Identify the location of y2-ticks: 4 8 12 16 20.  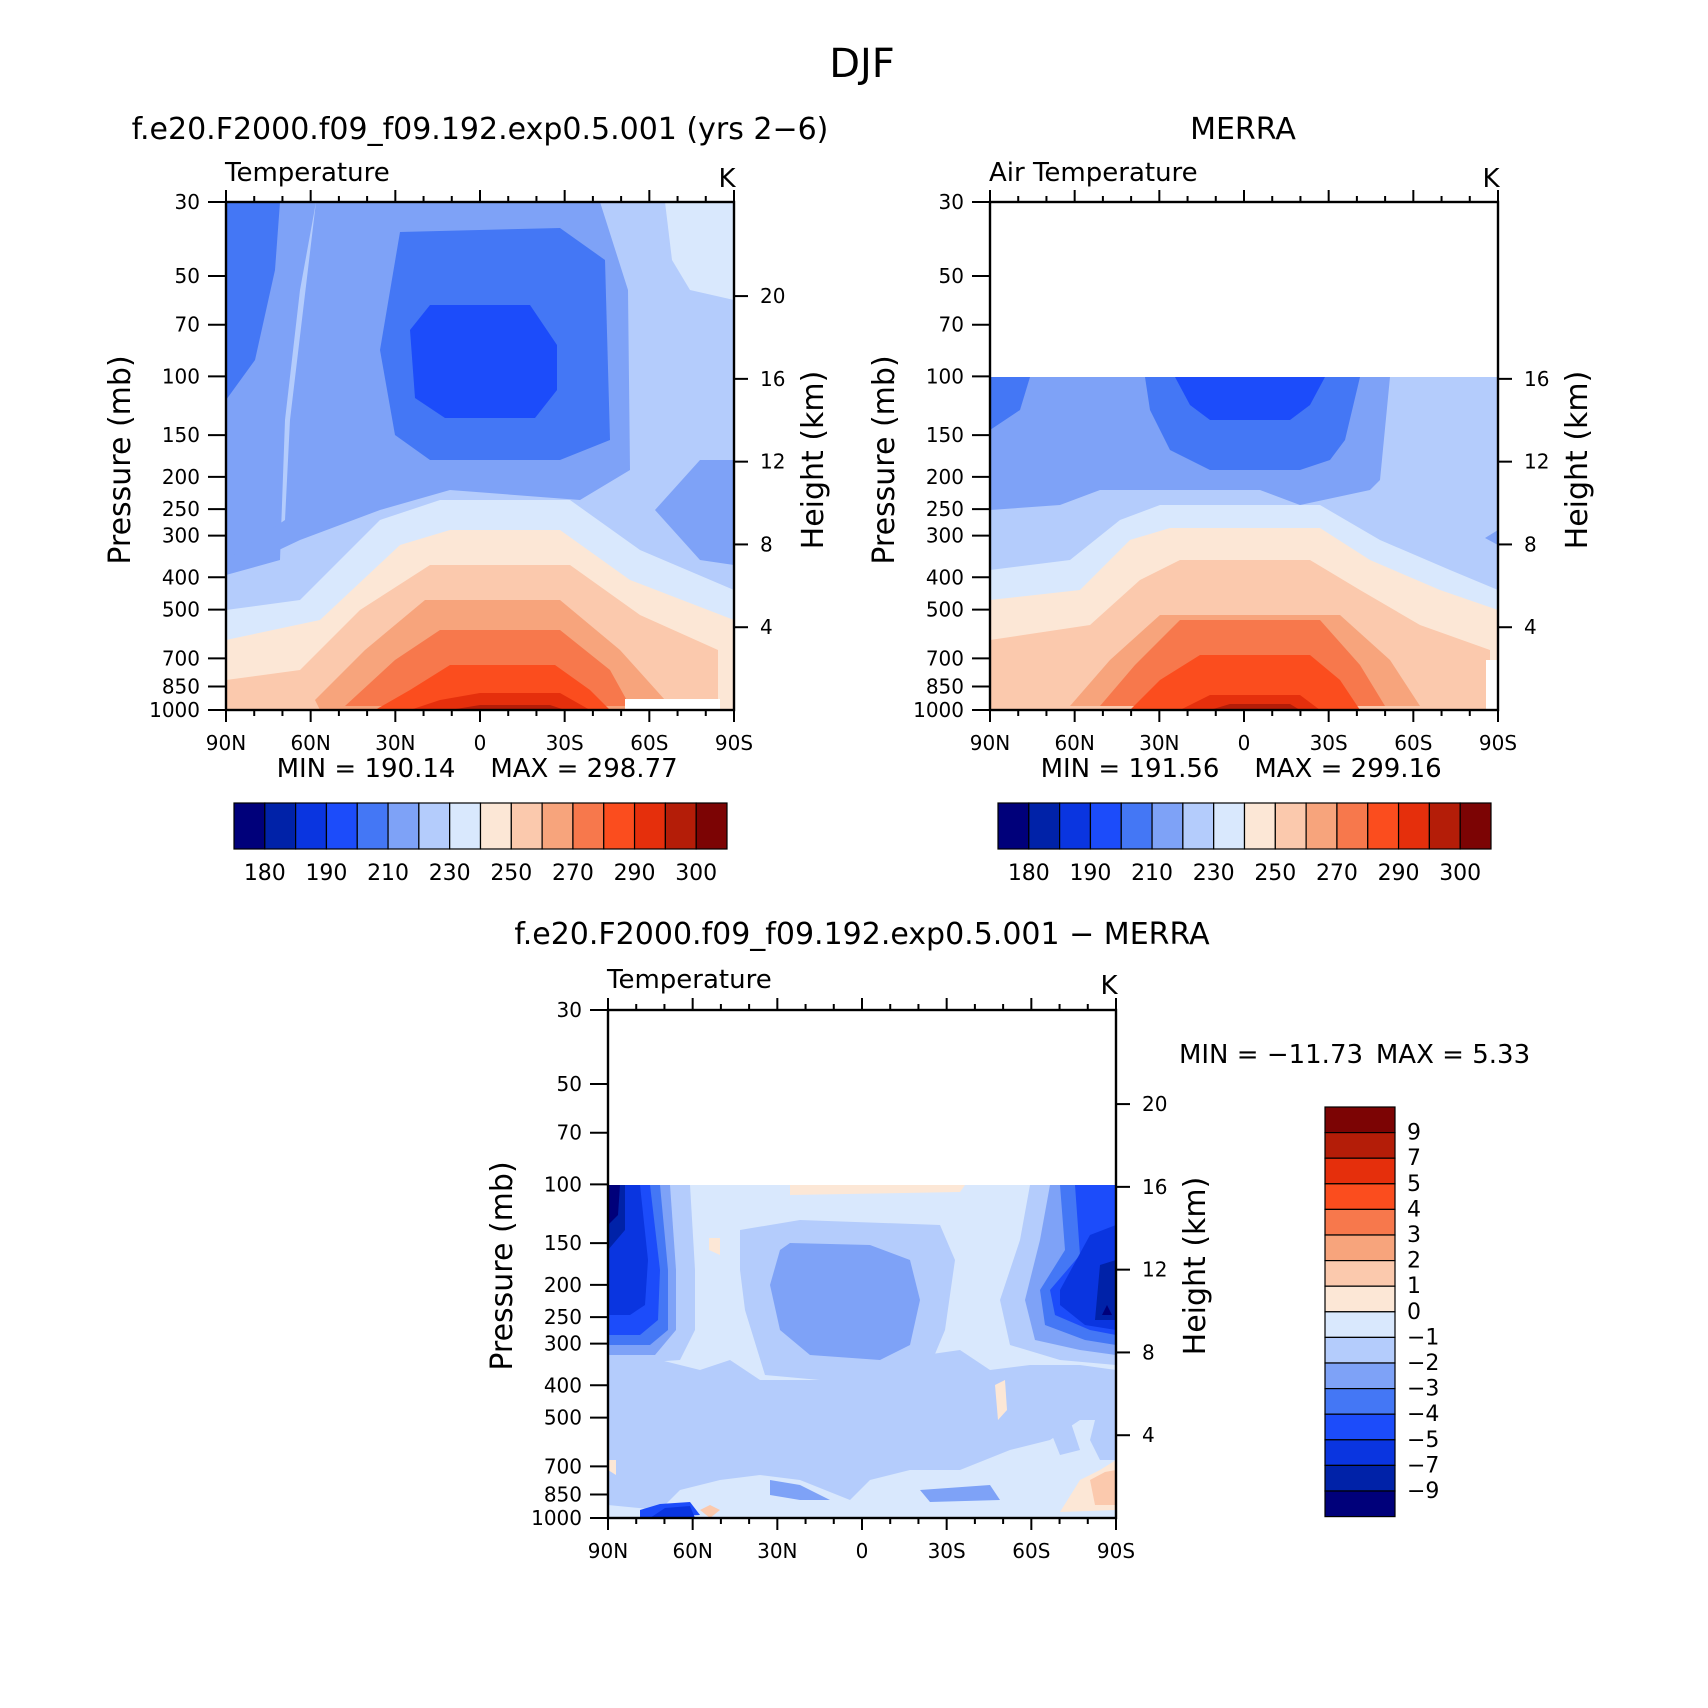
(1141, 1269).